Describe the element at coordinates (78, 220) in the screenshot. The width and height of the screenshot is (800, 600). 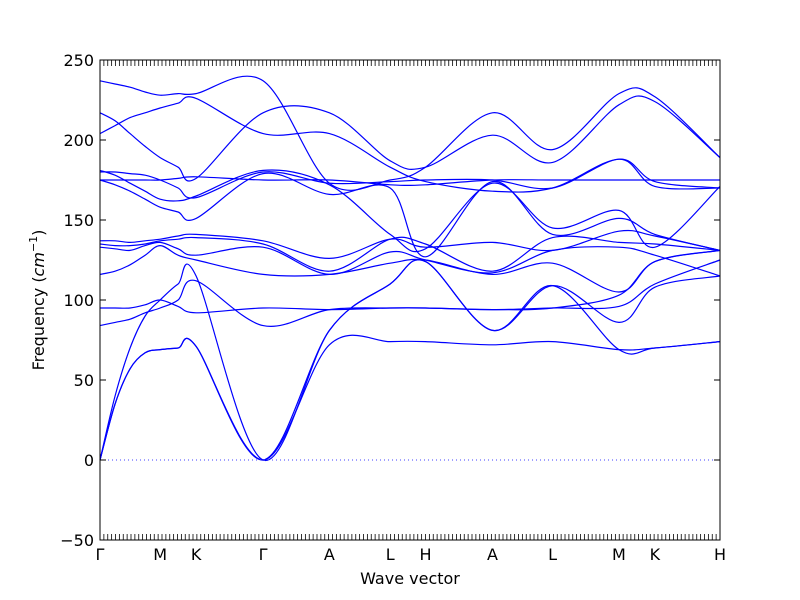
I see `y-tick-label: 150` at that location.